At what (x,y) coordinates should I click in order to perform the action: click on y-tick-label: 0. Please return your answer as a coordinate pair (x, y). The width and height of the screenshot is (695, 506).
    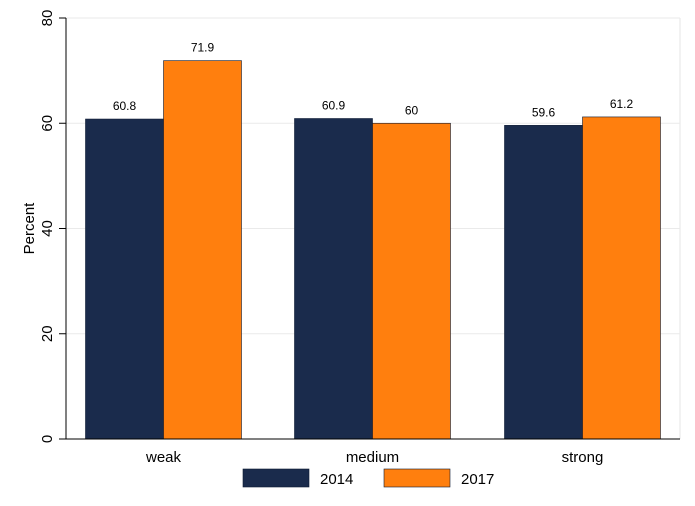
    Looking at the image, I should click on (47, 439).